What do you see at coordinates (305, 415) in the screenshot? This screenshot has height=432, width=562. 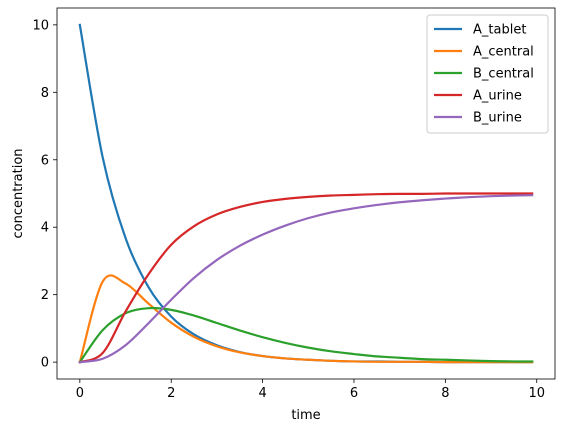 I see `x-axis-label: time` at bounding box center [305, 415].